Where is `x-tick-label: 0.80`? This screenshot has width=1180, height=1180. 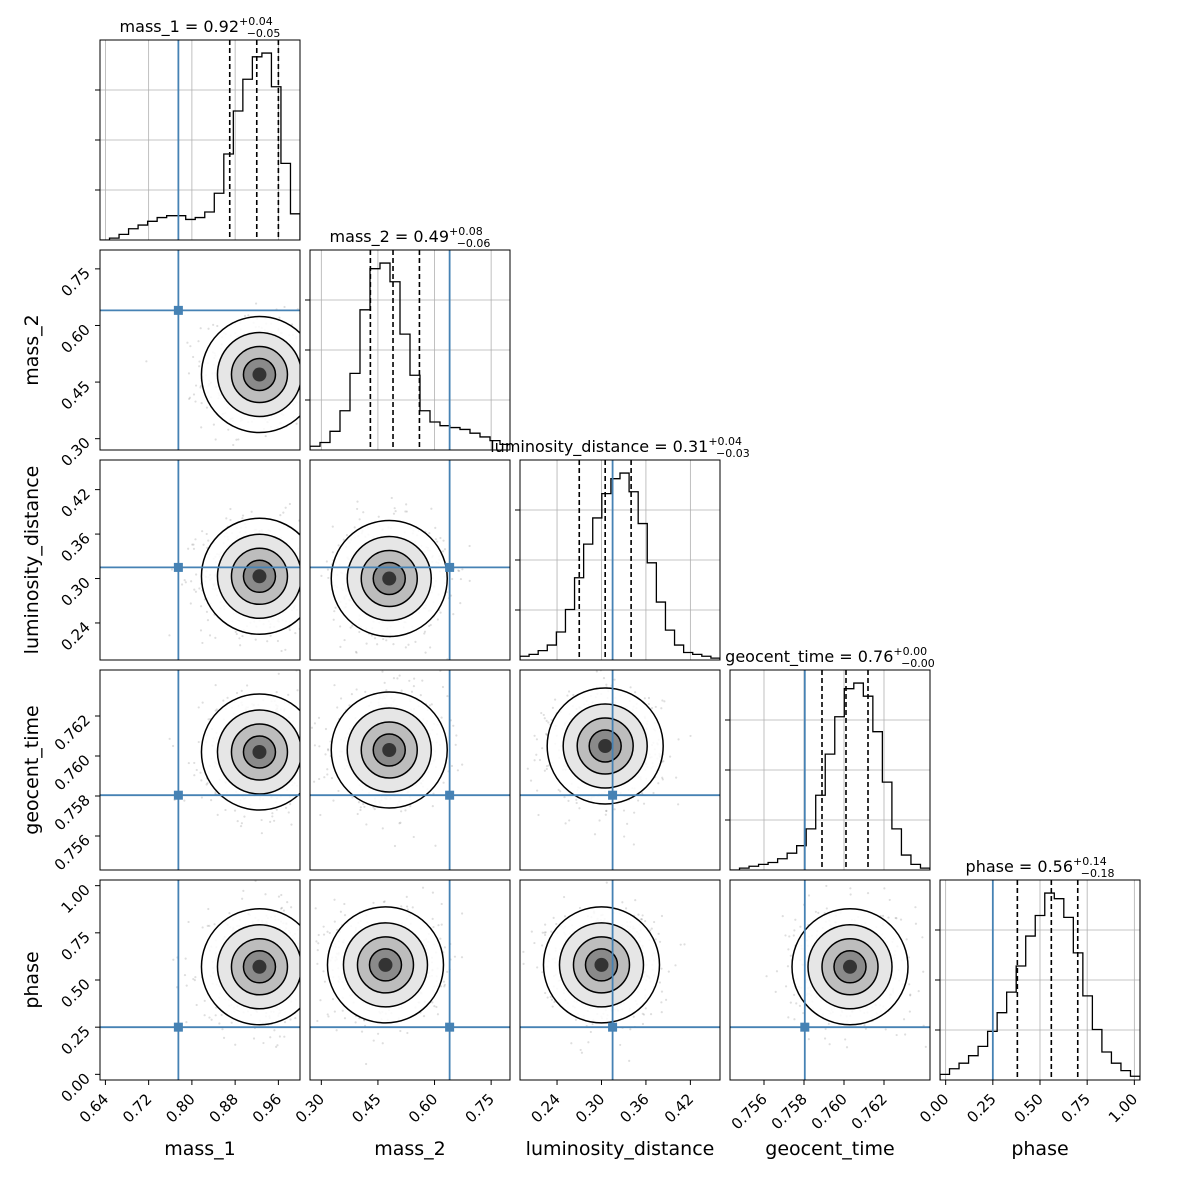
x-tick-label: 0.80 is located at coordinates (180, 1108).